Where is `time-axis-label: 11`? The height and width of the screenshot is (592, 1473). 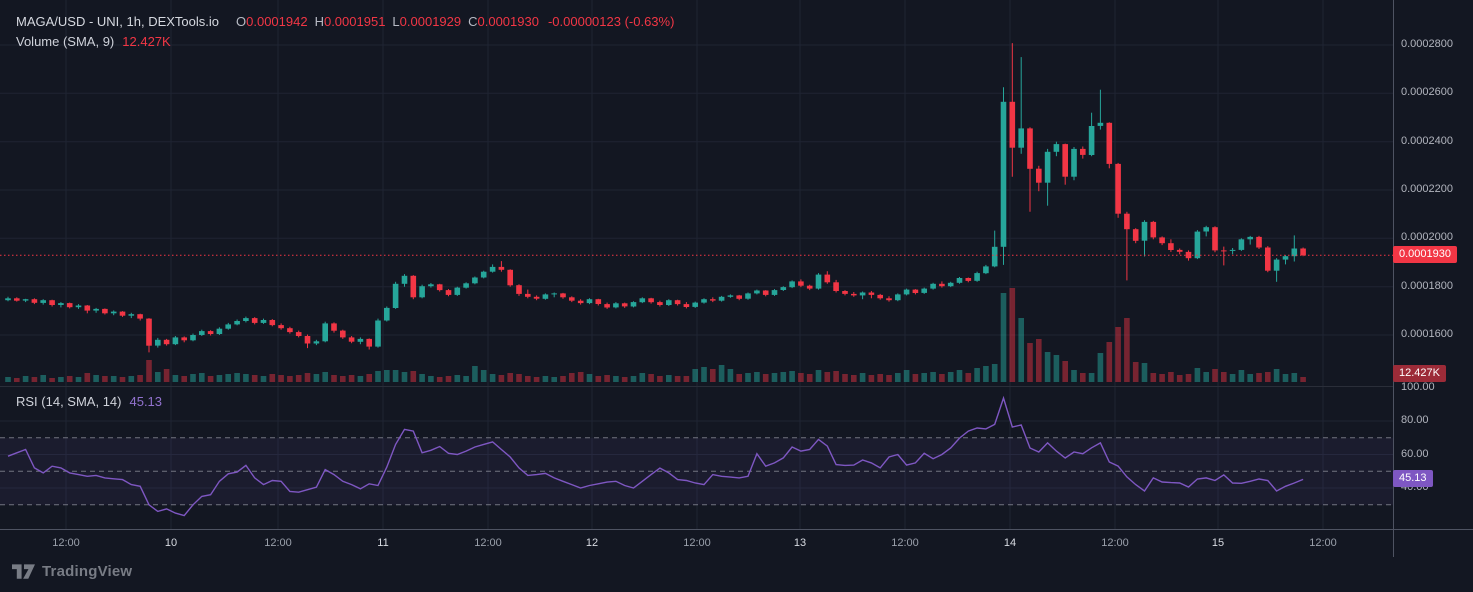 time-axis-label: 11 is located at coordinates (383, 543).